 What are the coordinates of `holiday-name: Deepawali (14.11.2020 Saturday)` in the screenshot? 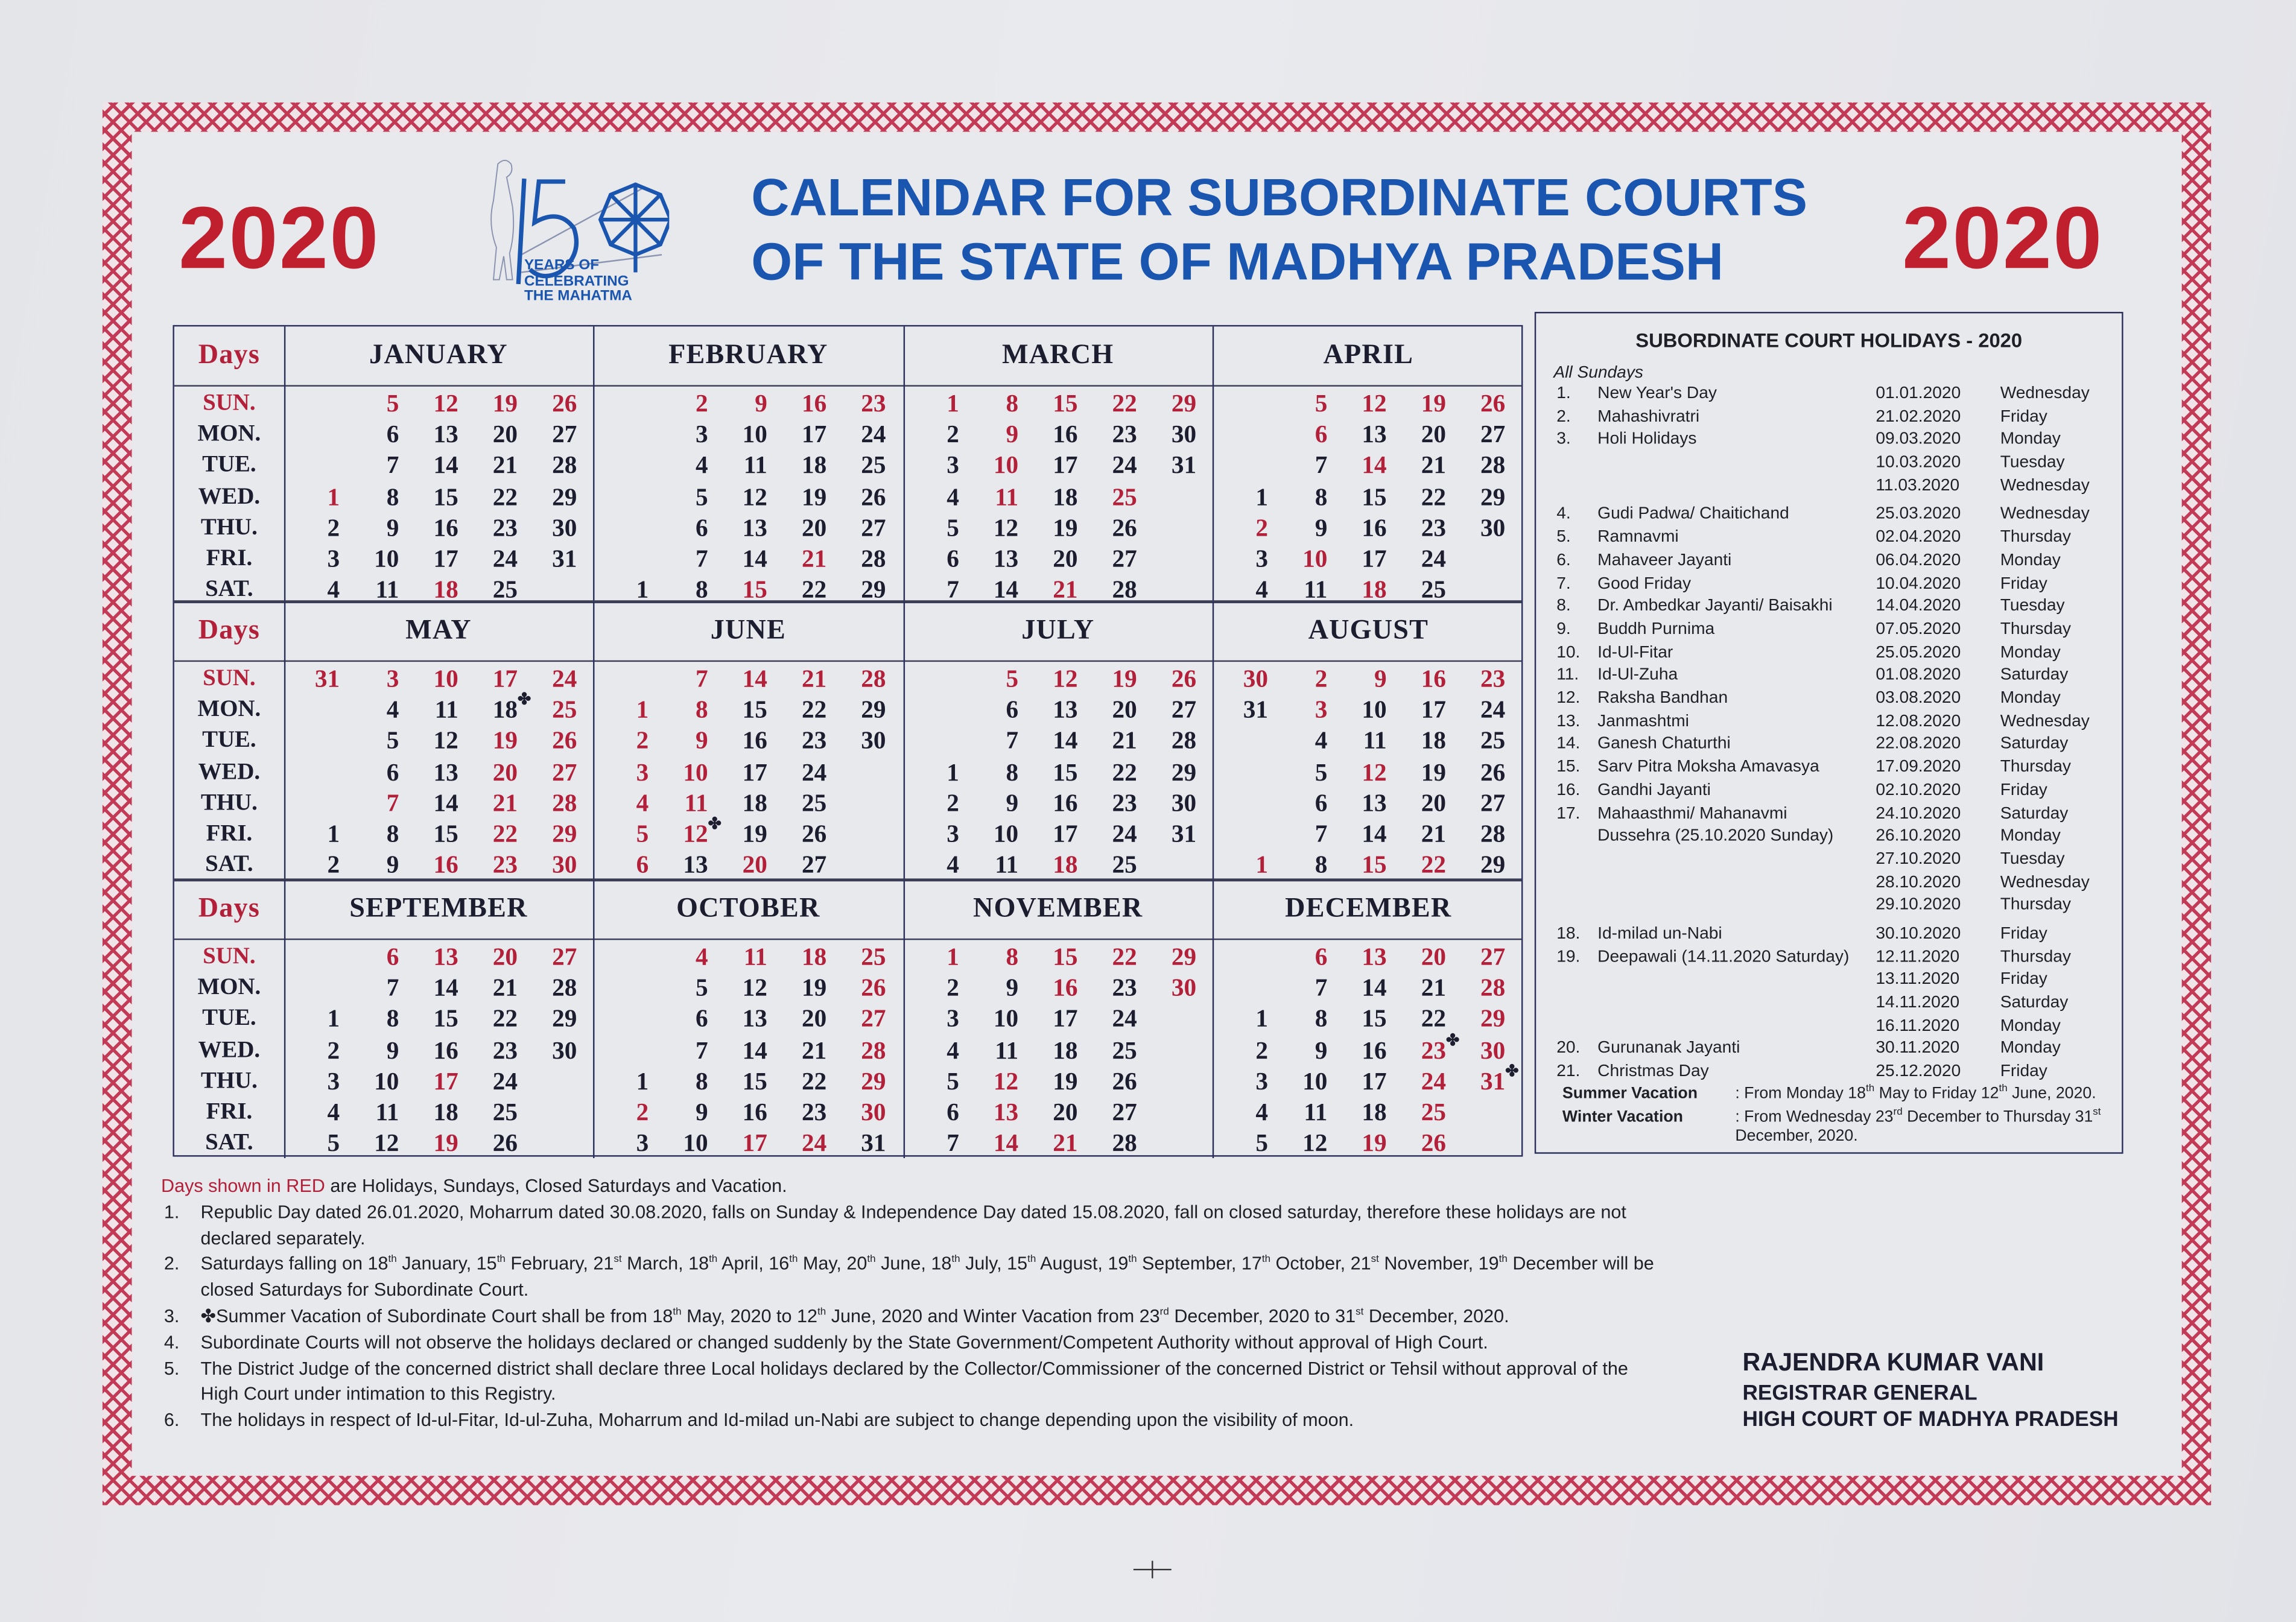 It's located at (1723, 956).